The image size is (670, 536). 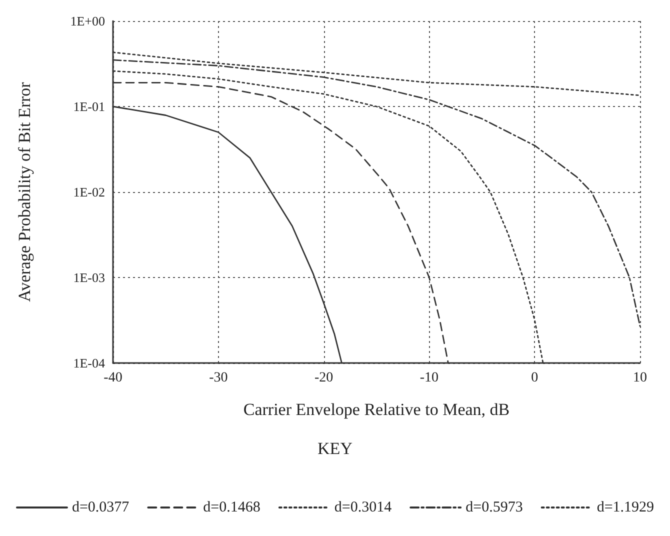 What do you see at coordinates (231, 508) in the screenshot?
I see `legend-label: d=0.1468` at bounding box center [231, 508].